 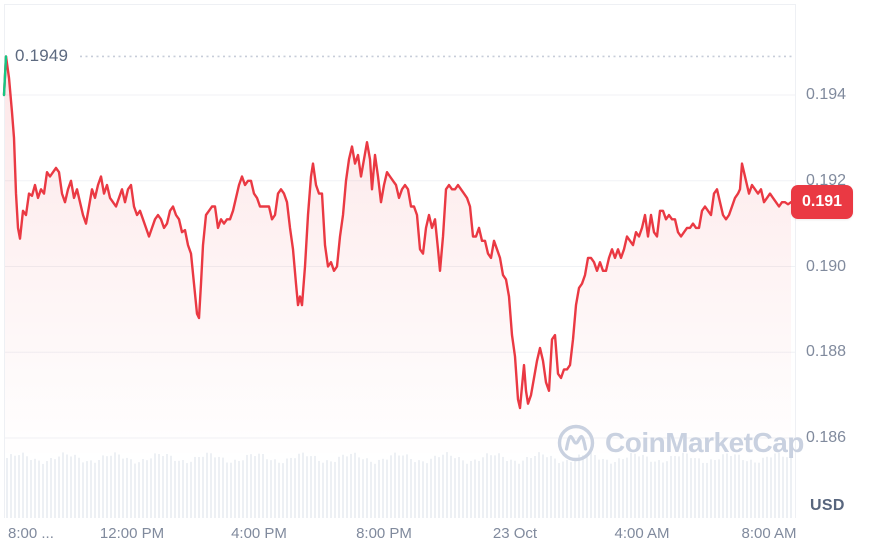 I want to click on x-axis-tick-label: 12:00 PM, so click(x=132, y=533).